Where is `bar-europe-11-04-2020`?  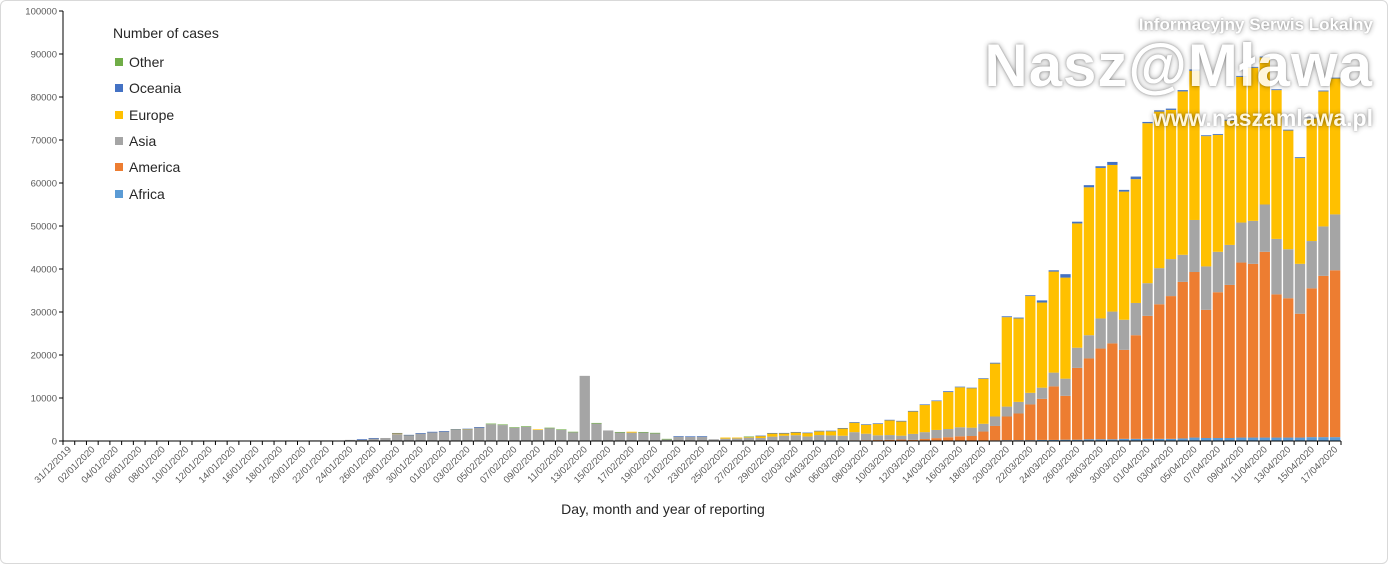 bar-europe-11-04-2020 is located at coordinates (1264, 131).